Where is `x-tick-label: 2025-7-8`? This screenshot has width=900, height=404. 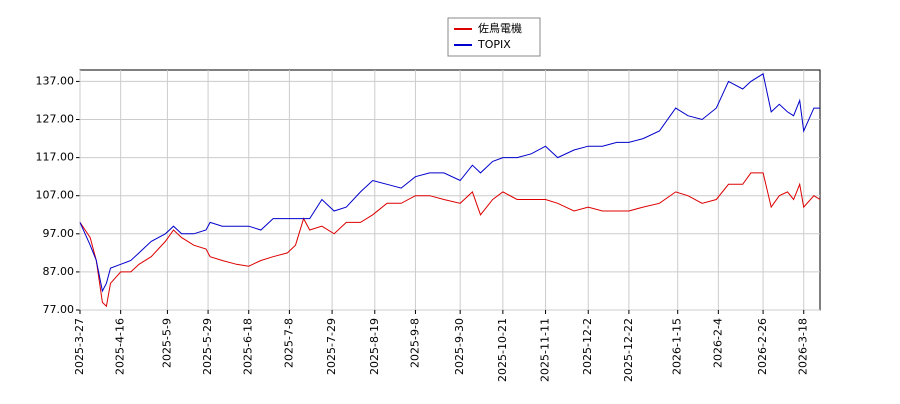 x-tick-label: 2025-7-8 is located at coordinates (288, 343).